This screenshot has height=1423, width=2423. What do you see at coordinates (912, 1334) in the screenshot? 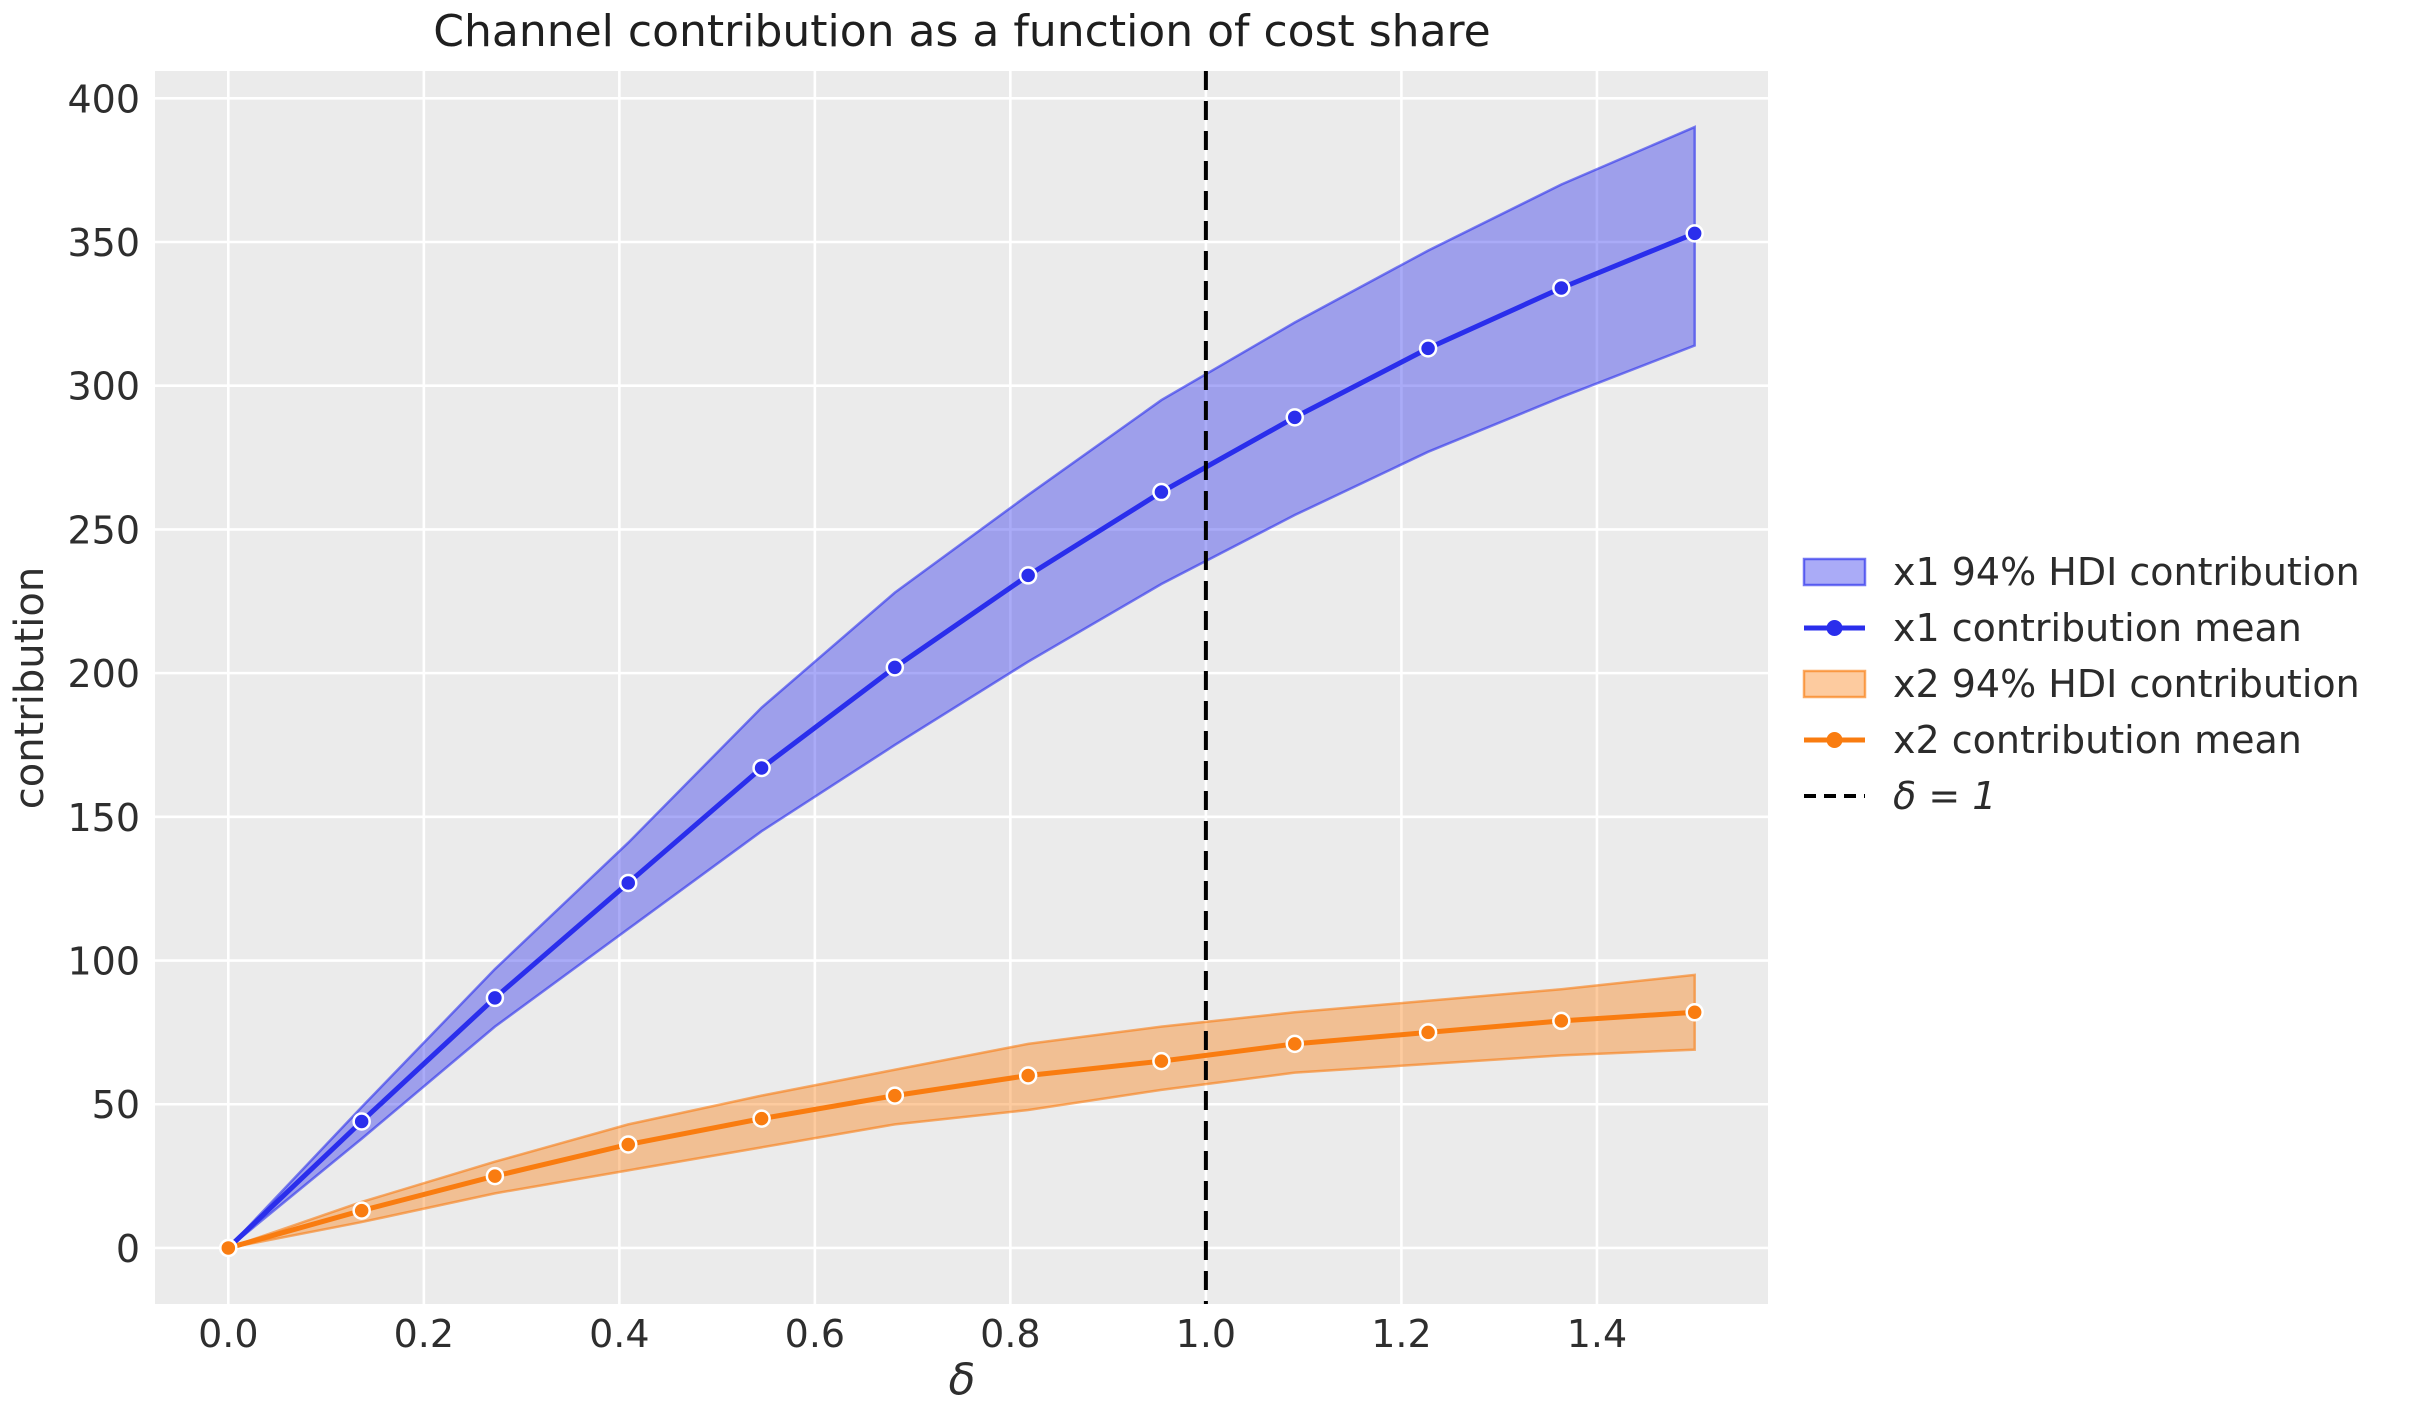
I see `x-tick-labels: 0.0 0.2 0.4 0.6 0.8 1.0 1.2 1.4` at bounding box center [912, 1334].